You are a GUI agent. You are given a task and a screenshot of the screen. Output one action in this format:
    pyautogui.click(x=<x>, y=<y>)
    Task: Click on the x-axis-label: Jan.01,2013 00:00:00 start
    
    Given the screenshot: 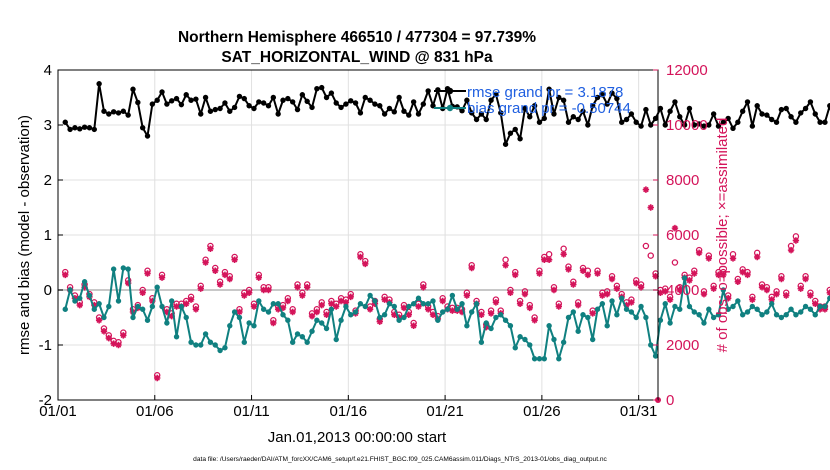 What is the action you would take?
    pyautogui.click(x=357, y=437)
    